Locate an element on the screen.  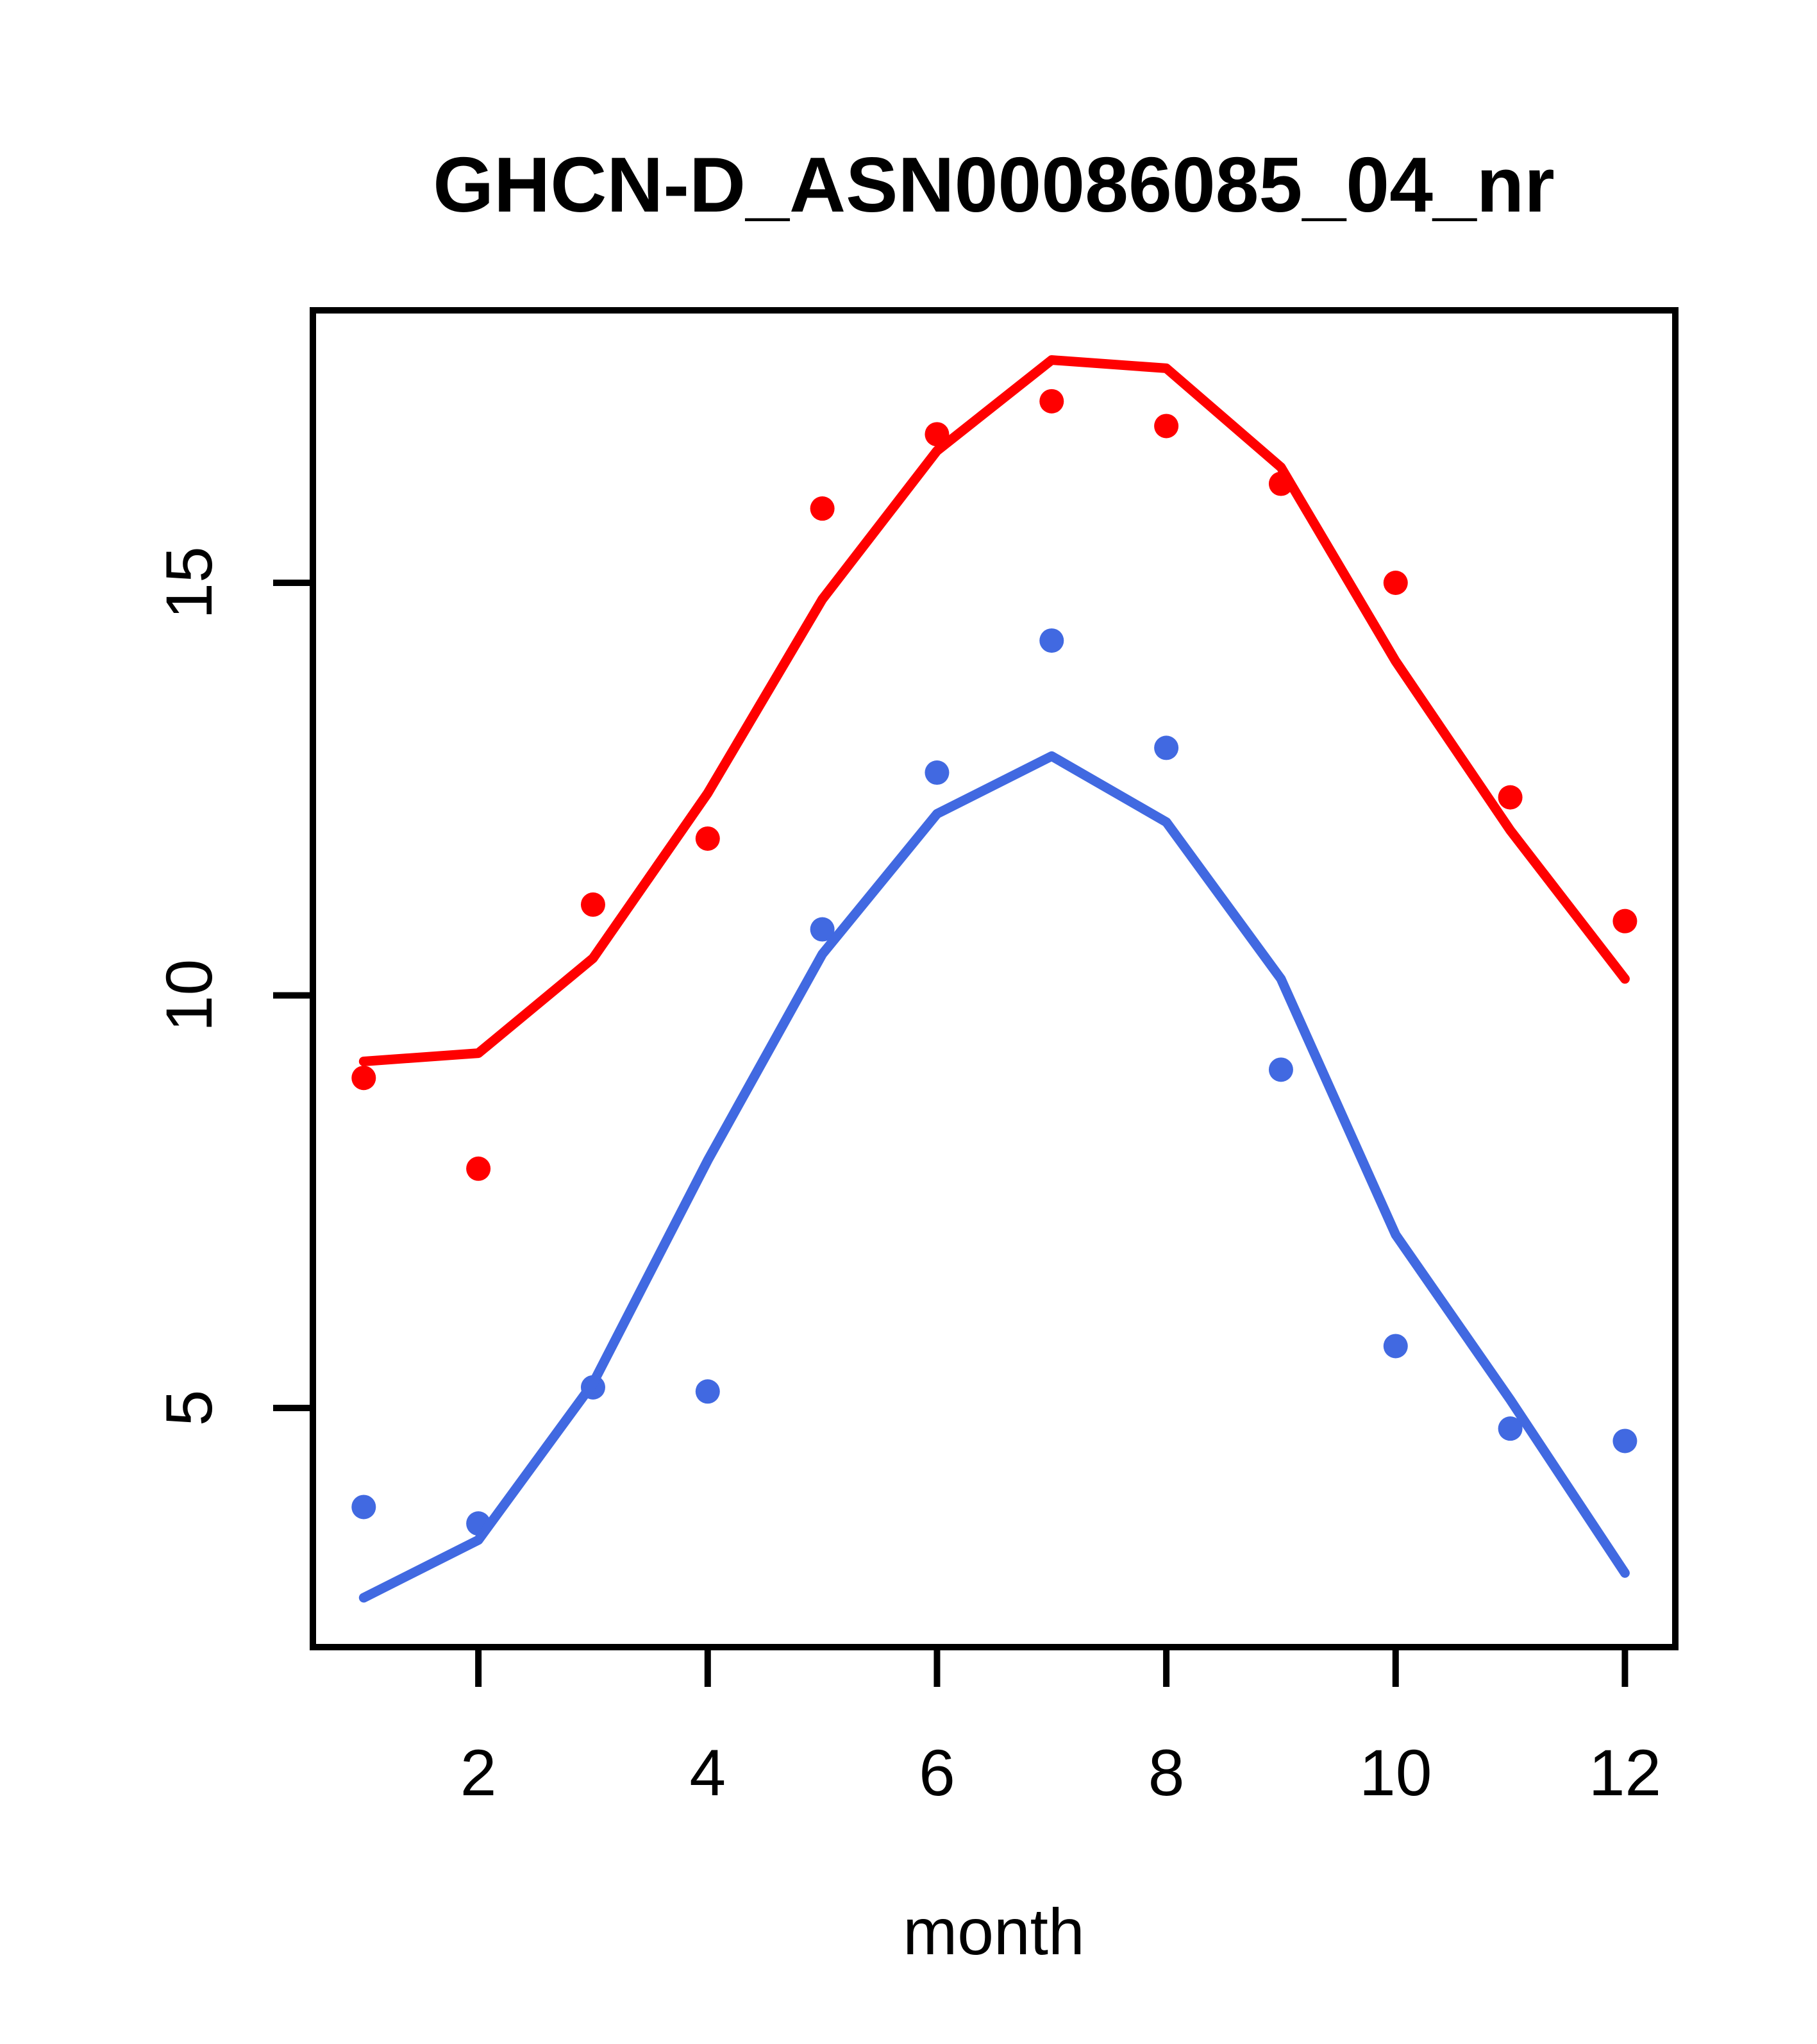
y-tick-label: 15 is located at coordinates (189, 582).